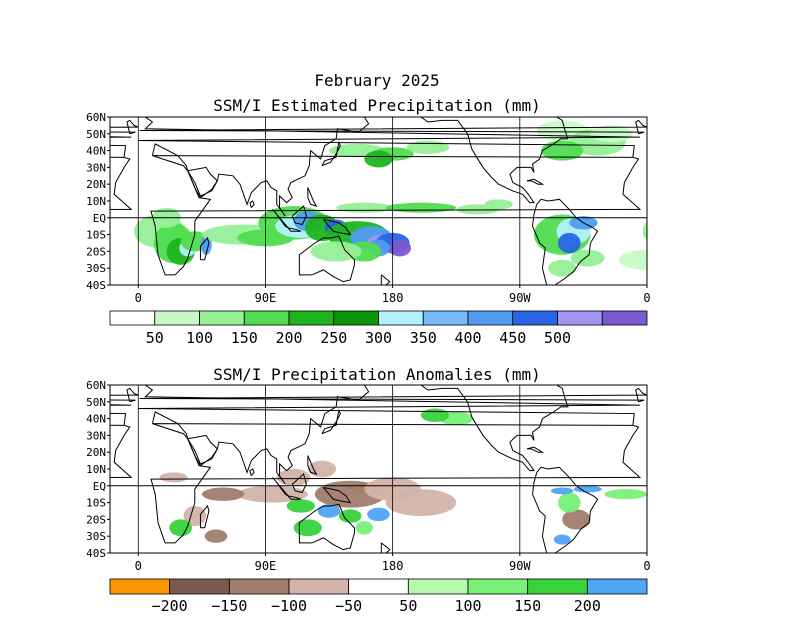 This screenshot has width=800, height=618. What do you see at coordinates (289, 606) in the screenshot?
I see `colorbar-label: −100` at bounding box center [289, 606].